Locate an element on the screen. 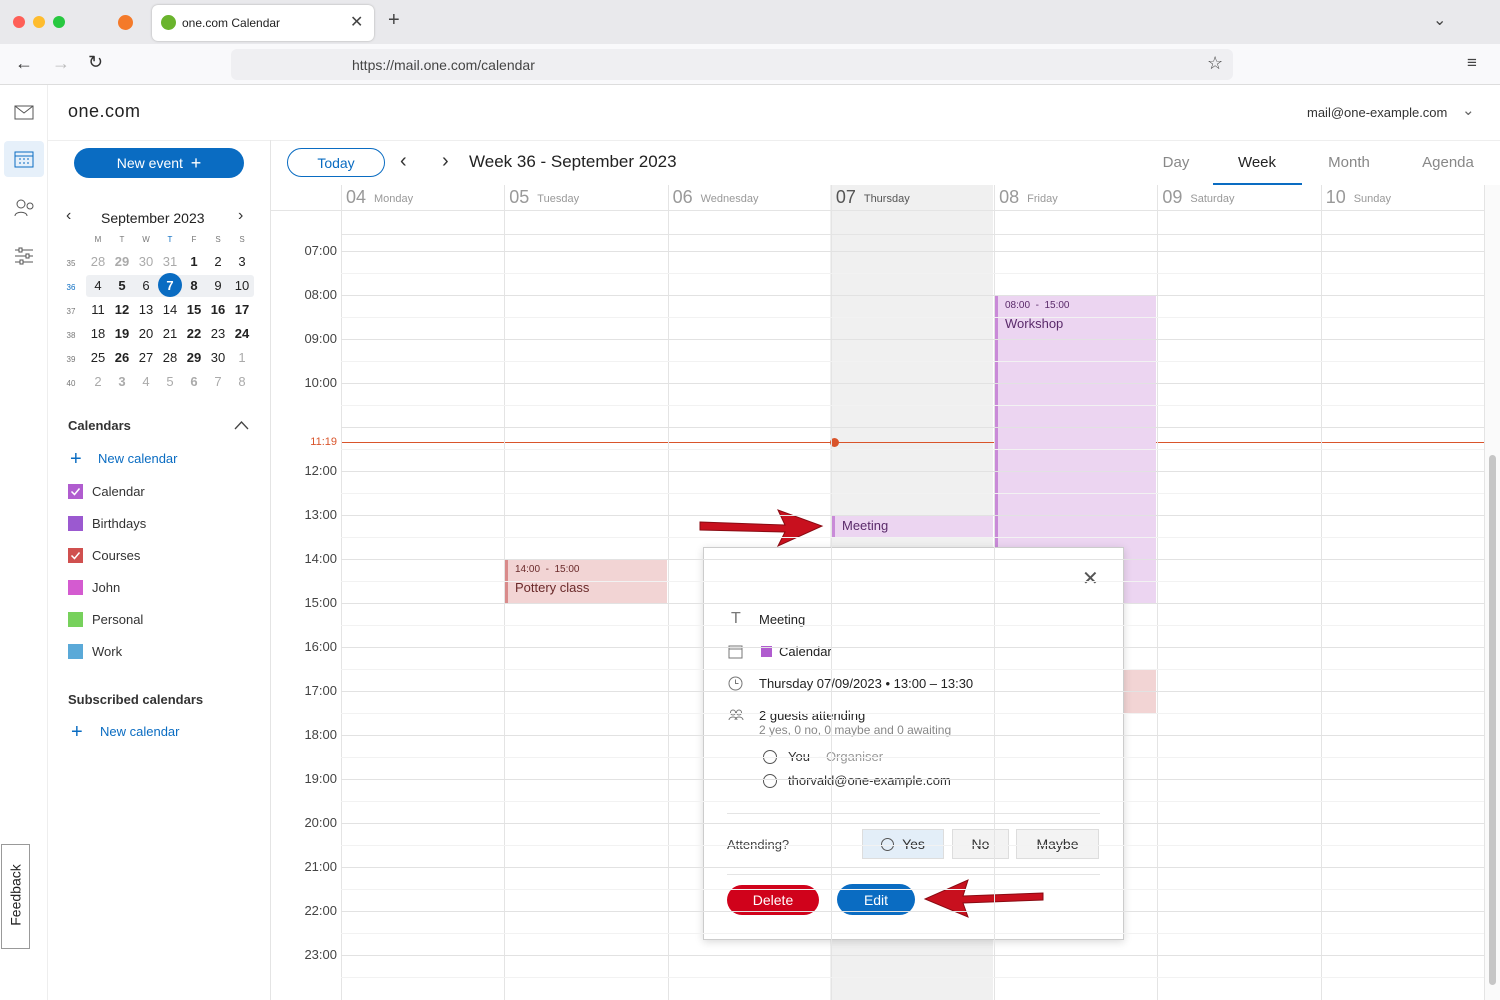  mini-day: 13 is located at coordinates (146, 309).